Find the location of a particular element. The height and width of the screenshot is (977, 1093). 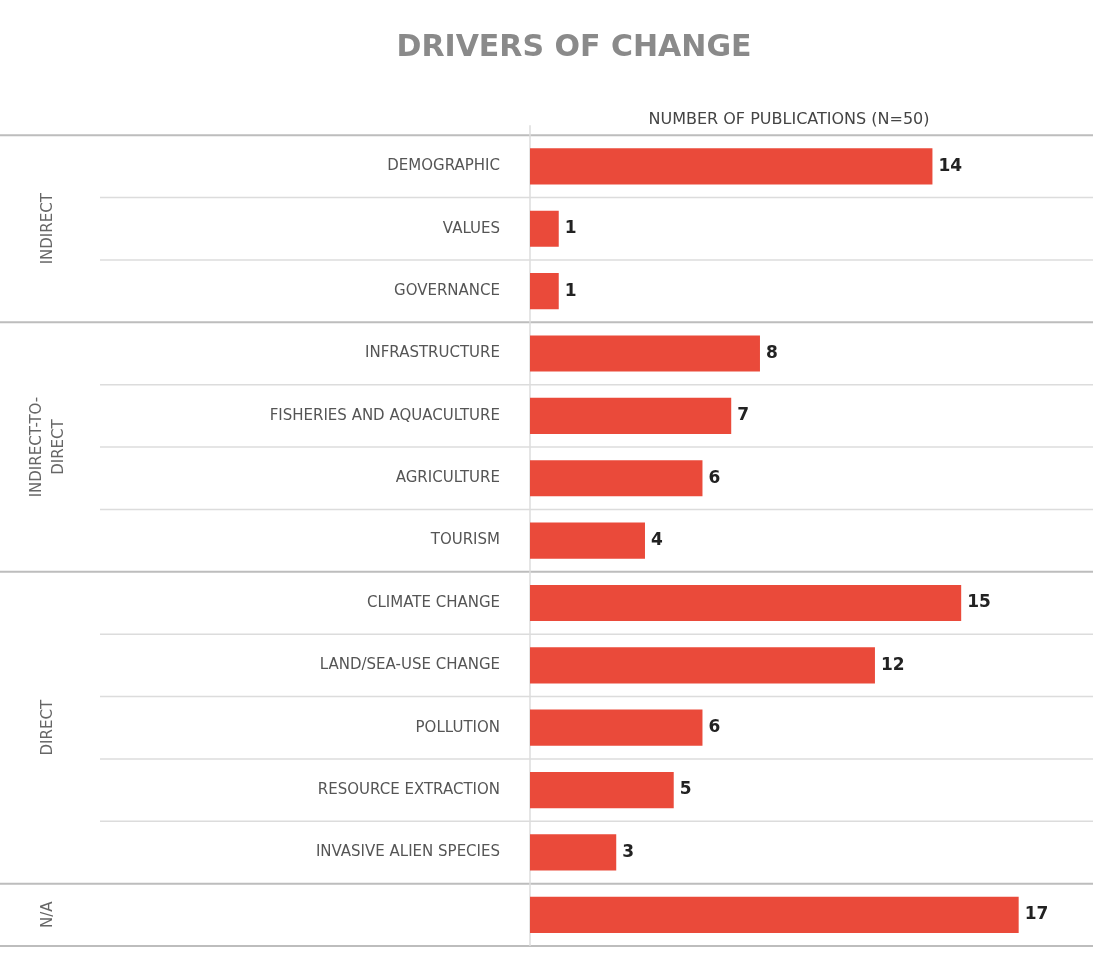

data-label: 15 is located at coordinates (979, 601).